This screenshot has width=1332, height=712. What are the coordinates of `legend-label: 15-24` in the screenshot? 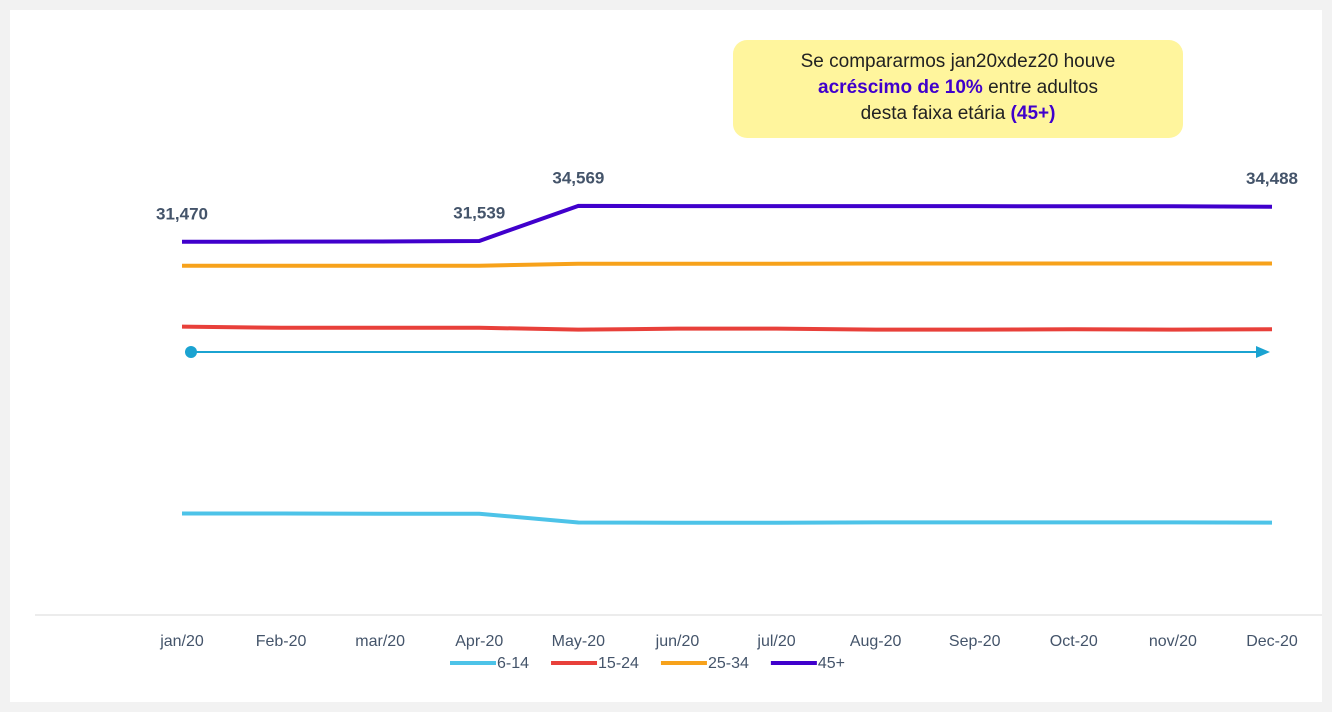 It's located at (618, 663).